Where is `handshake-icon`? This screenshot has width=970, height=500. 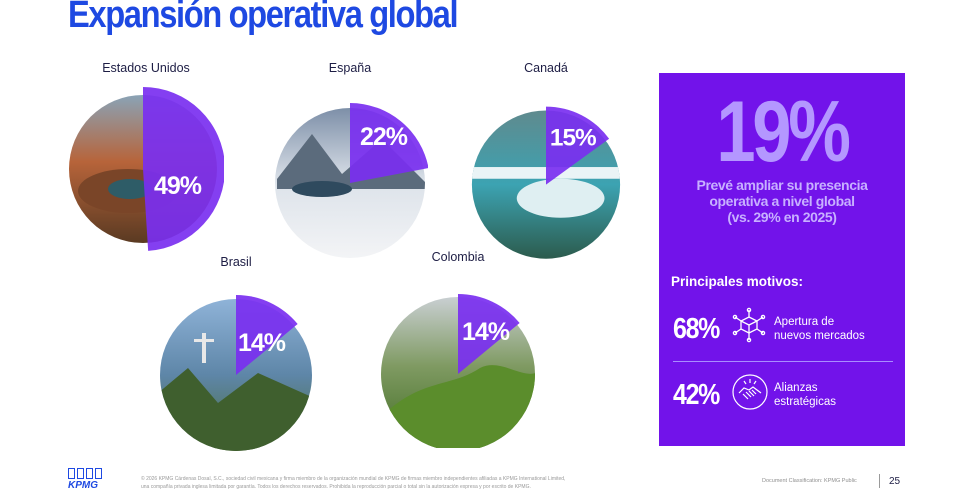 handshake-icon is located at coordinates (750, 392).